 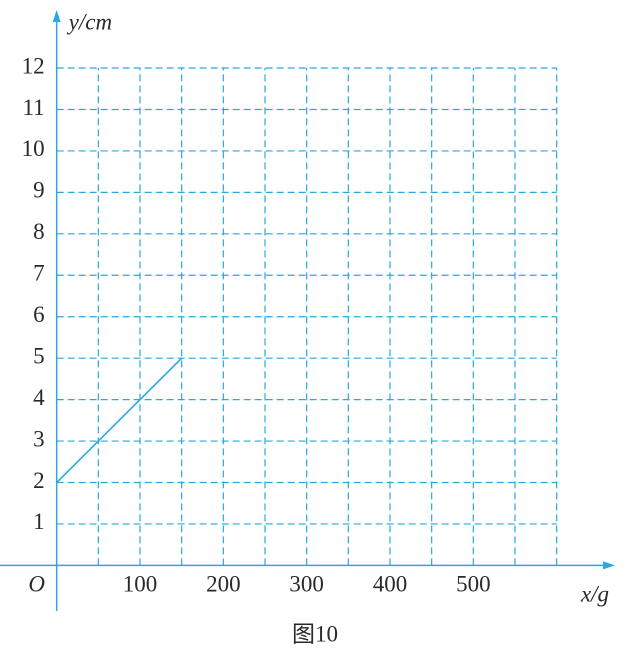 What do you see at coordinates (39, 480) in the screenshot?
I see `y-tick-label: 2` at bounding box center [39, 480].